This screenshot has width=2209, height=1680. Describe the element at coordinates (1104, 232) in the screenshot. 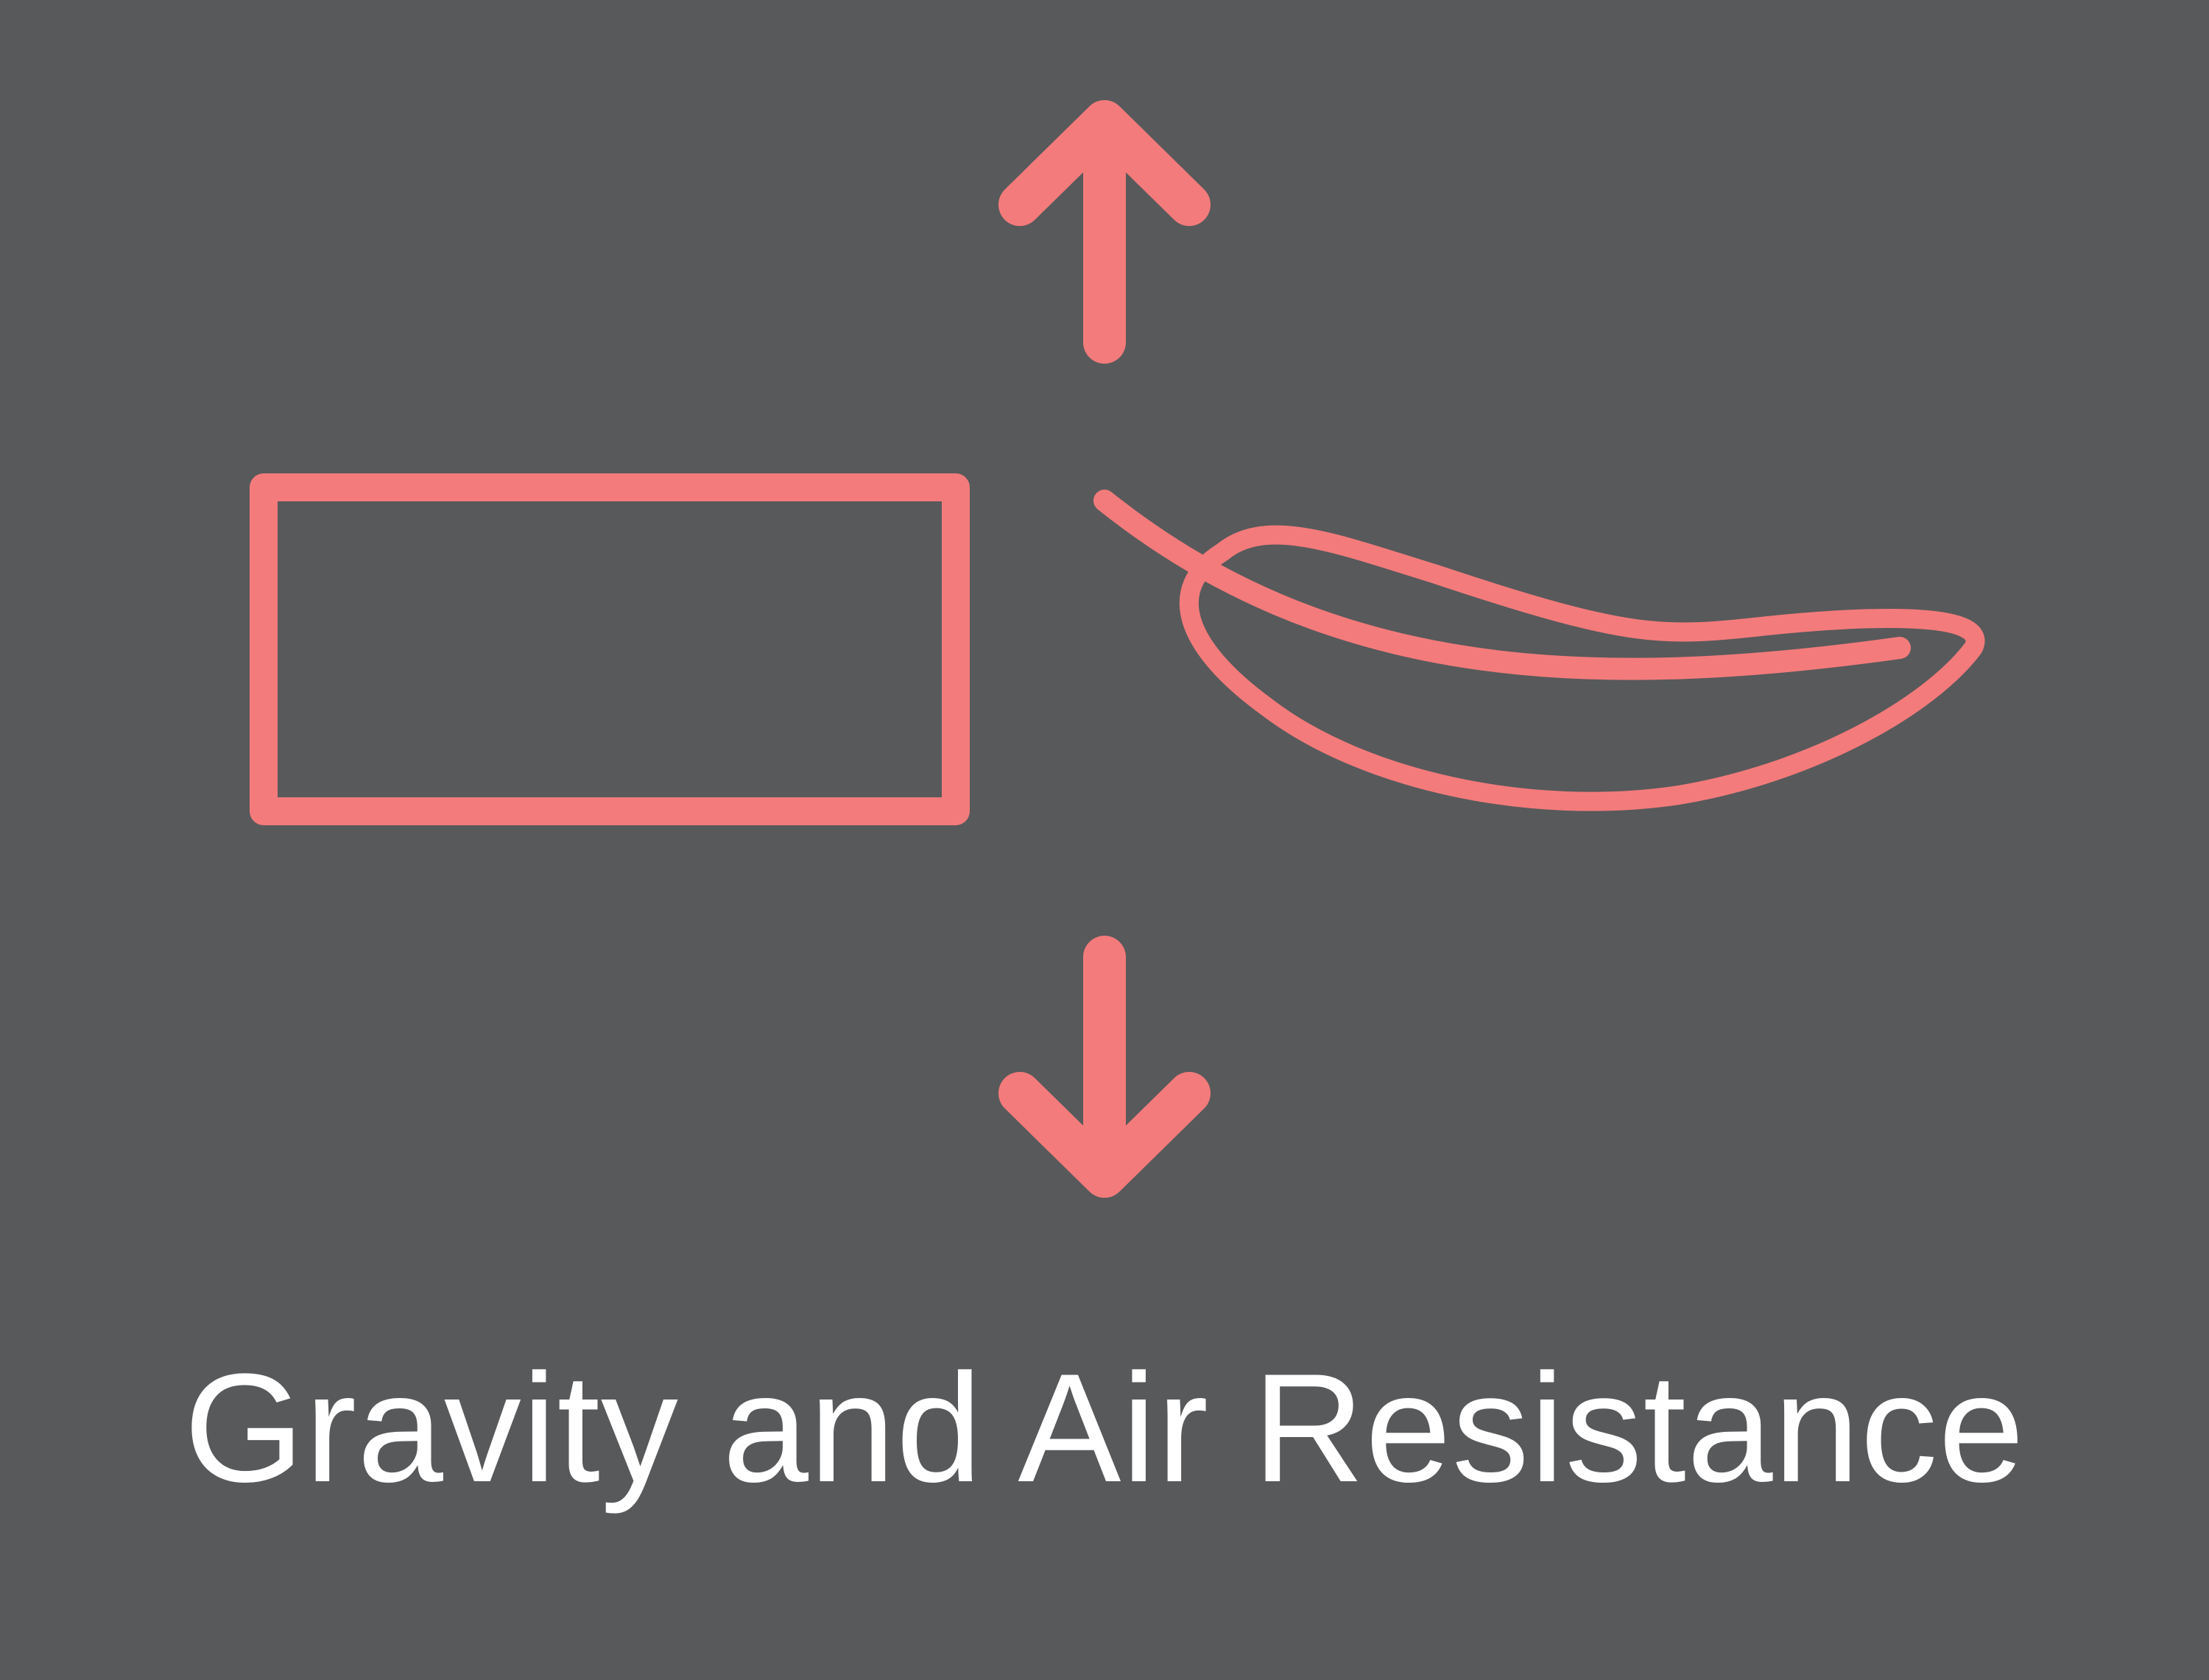

I see `arrow-up-icon` at that location.